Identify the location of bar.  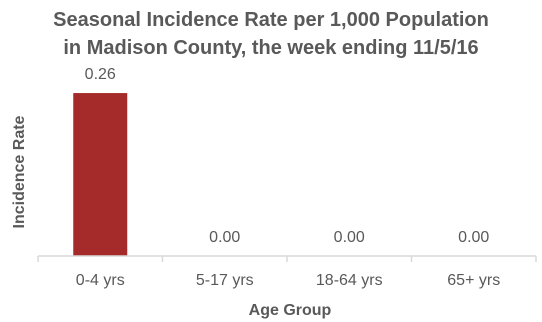
(100, 174).